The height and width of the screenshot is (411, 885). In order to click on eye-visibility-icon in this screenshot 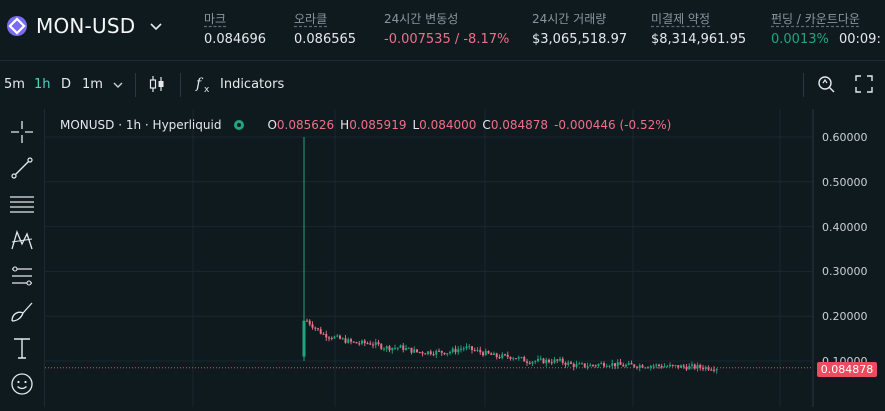, I will do `click(239, 125)`.